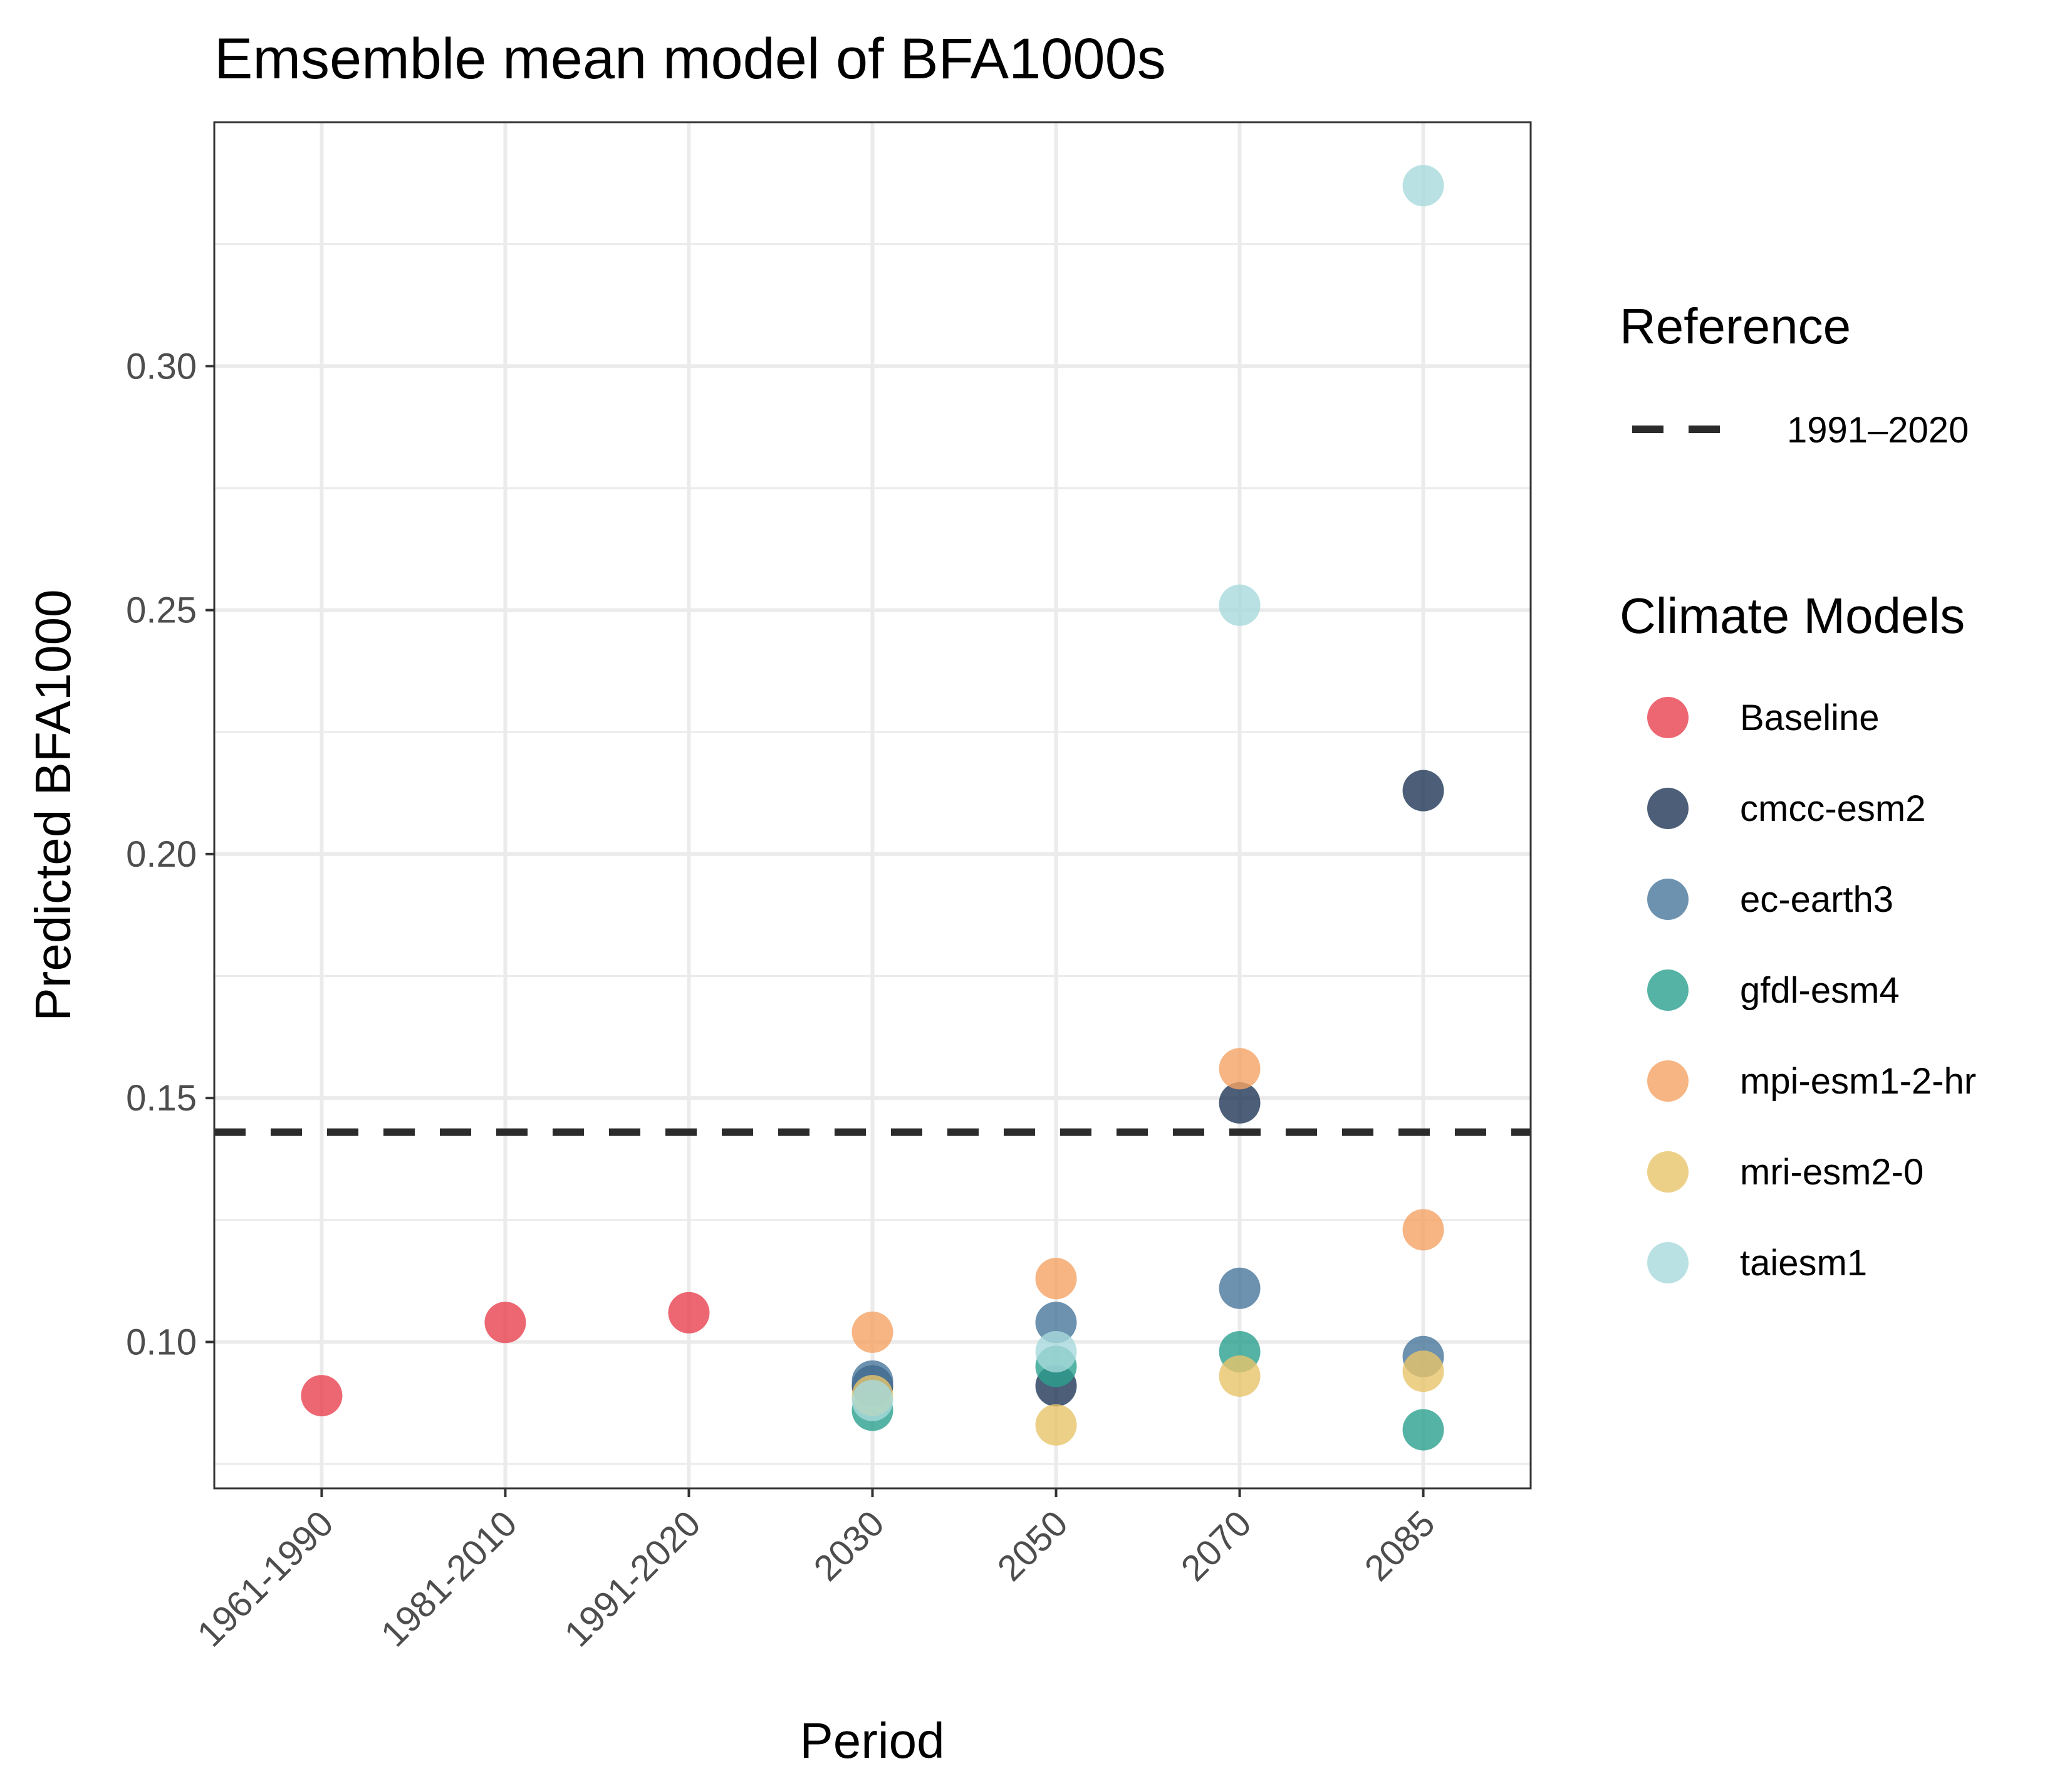 The height and width of the screenshot is (1776, 2072). Describe the element at coordinates (1668, 808) in the screenshot. I see `legend-key-cmcc-esm2` at that location.